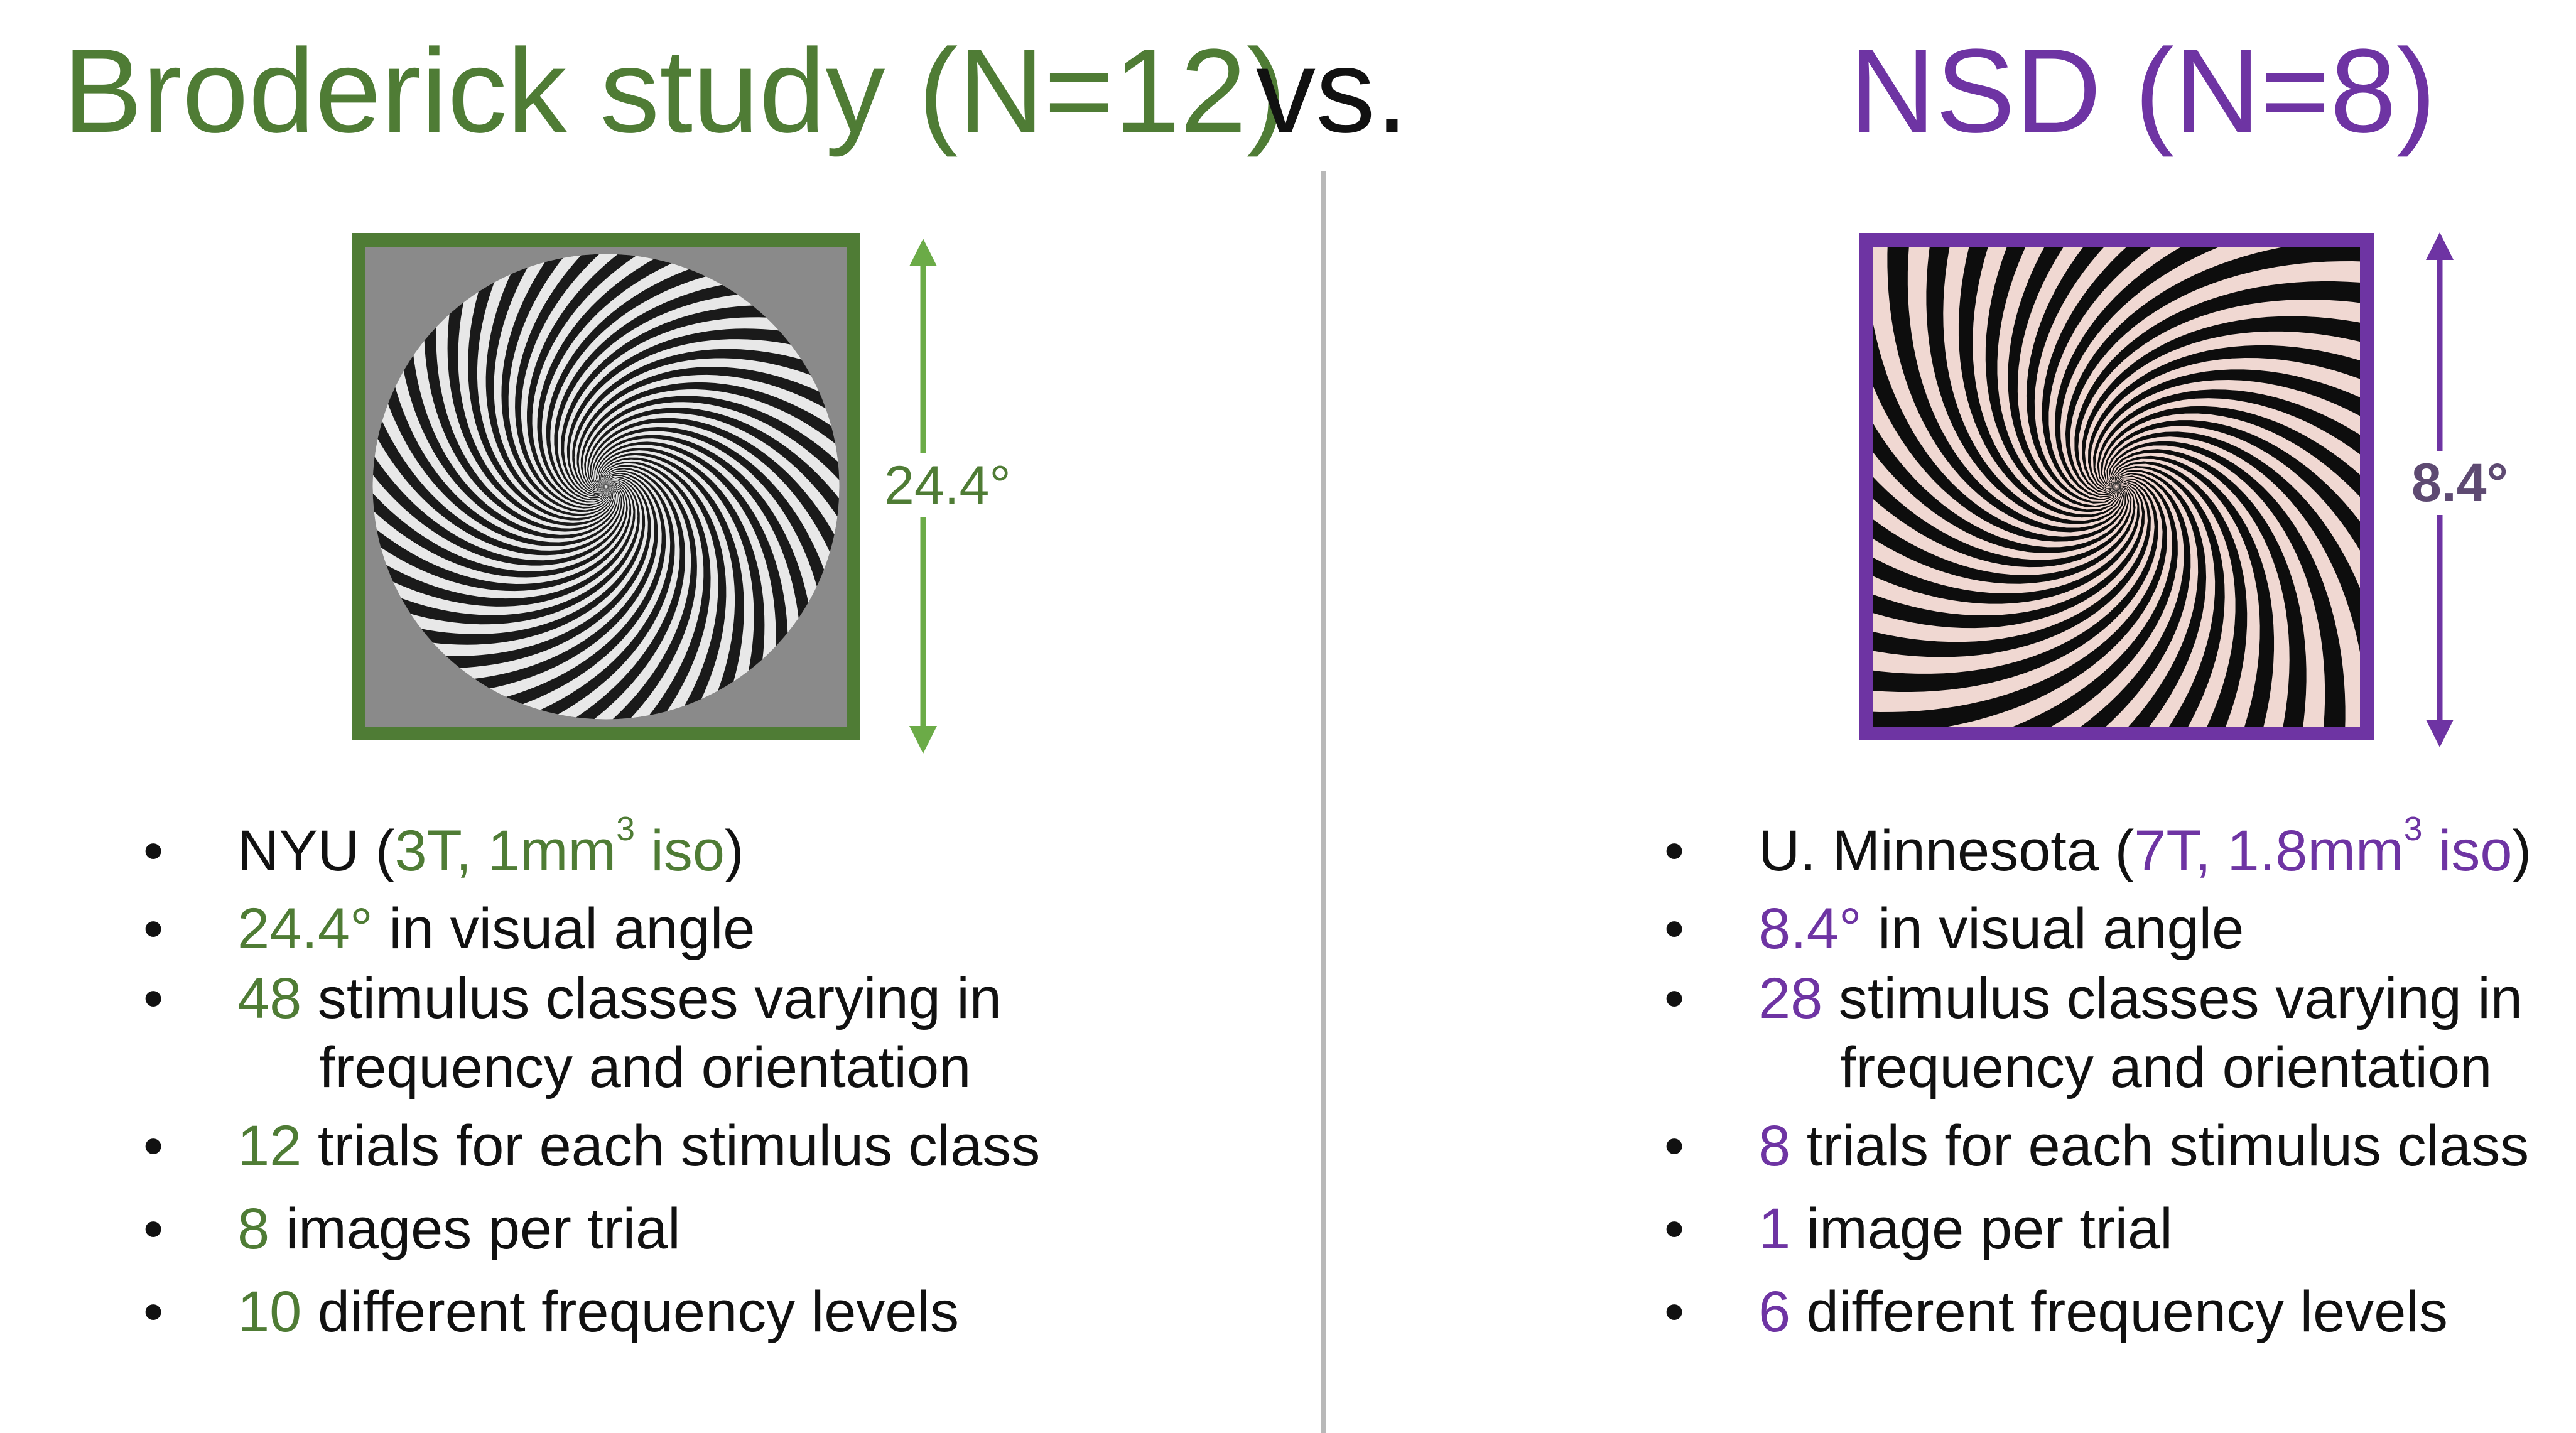 This screenshot has width=2576, height=1433. What do you see at coordinates (702, 1228) in the screenshot?
I see `list-item: • 8 images per trial` at bounding box center [702, 1228].